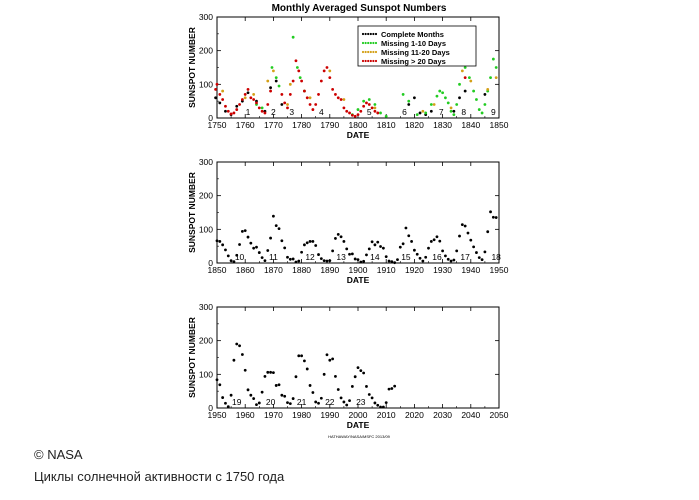 The image size is (699, 500). What do you see at coordinates (329, 125) in the screenshot?
I see `x-tick-label: 1790` at bounding box center [329, 125].